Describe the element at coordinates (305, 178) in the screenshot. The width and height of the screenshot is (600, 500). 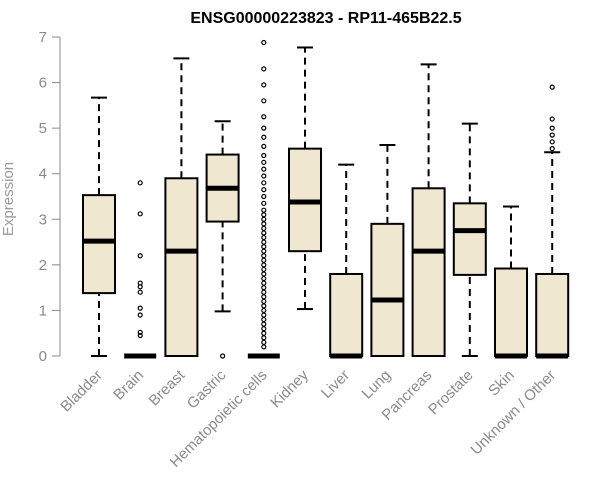
I see `box-kidney` at that location.